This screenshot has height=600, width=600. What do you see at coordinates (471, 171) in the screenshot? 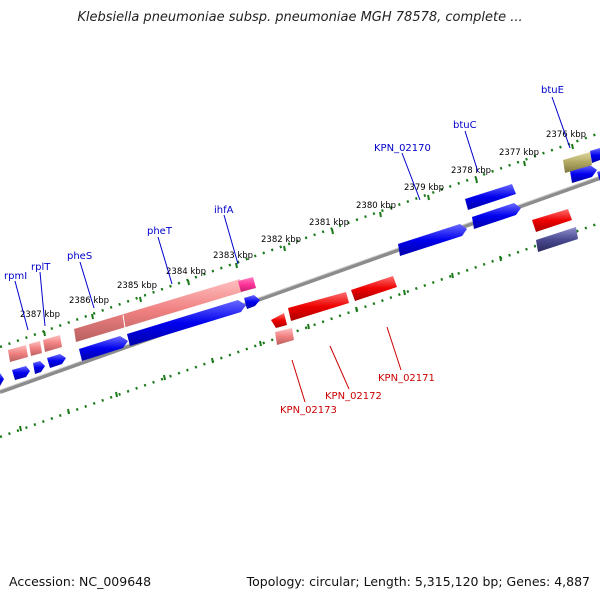
I see `tick-label: 2378 kbp` at bounding box center [471, 171].